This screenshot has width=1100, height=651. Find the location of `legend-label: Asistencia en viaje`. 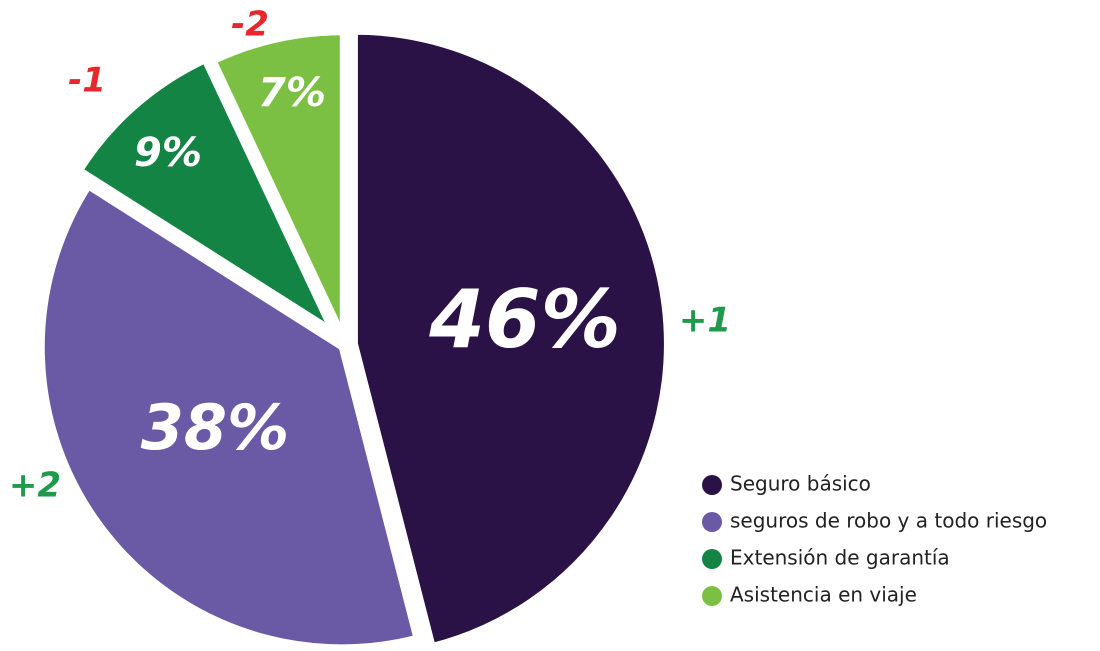

legend-label: Asistencia en viaje is located at coordinates (823, 595).